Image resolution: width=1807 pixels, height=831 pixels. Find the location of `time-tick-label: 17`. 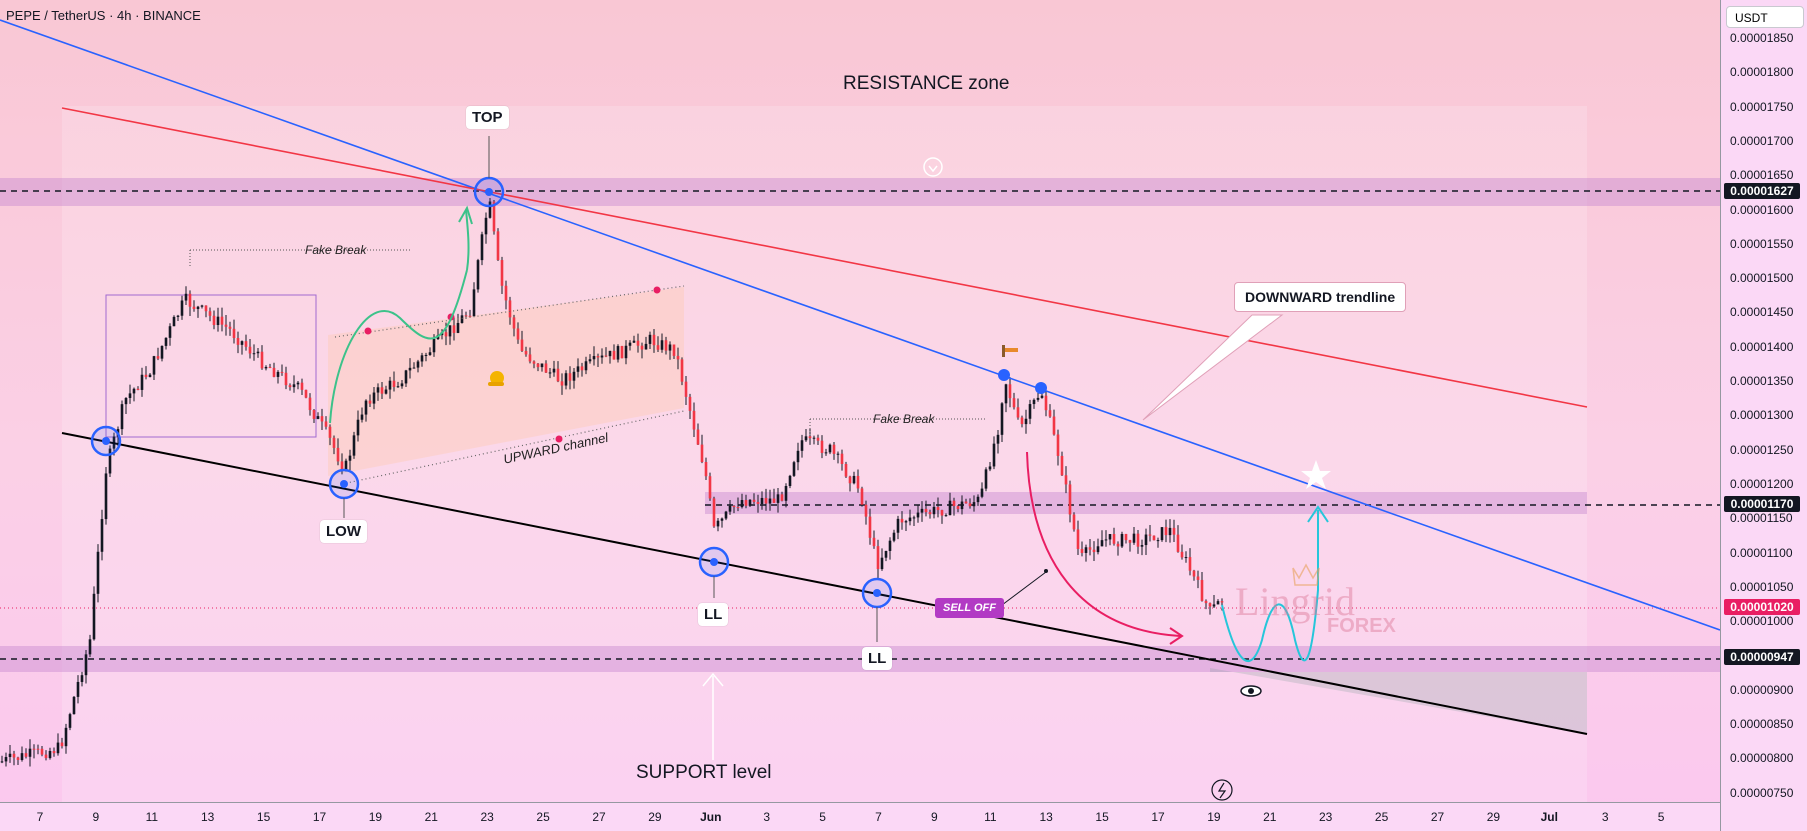

time-tick-label: 17 is located at coordinates (319, 817).